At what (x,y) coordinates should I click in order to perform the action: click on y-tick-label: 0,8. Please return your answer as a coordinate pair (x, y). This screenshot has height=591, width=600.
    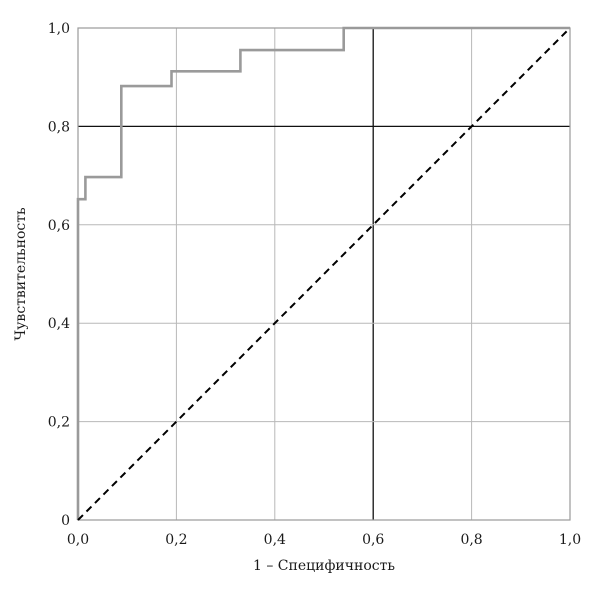
    Looking at the image, I should click on (59, 127).